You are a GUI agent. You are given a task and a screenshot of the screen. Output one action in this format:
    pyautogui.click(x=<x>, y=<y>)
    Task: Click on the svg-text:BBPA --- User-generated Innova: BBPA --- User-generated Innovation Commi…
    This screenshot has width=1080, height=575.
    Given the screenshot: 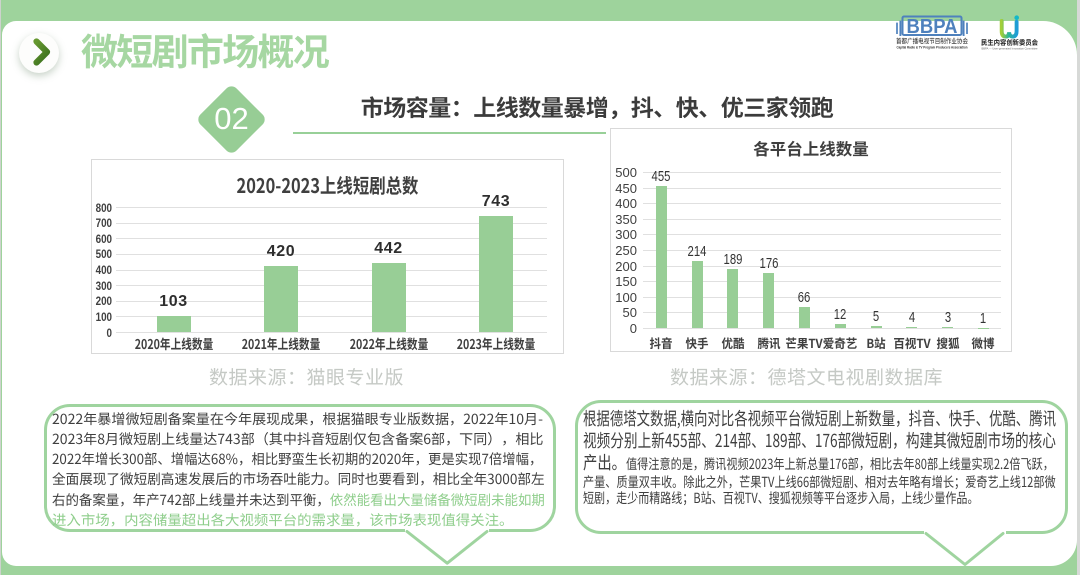 What is the action you would take?
    pyautogui.click(x=1010, y=48)
    